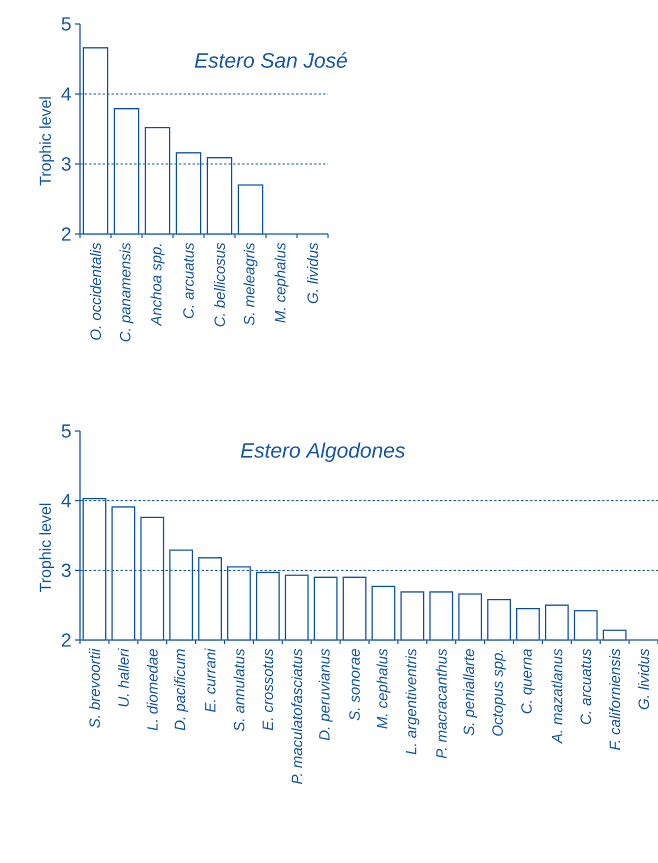 The image size is (658, 863). What do you see at coordinates (354, 684) in the screenshot?
I see `x-tick-label: S. sonorae` at bounding box center [354, 684].